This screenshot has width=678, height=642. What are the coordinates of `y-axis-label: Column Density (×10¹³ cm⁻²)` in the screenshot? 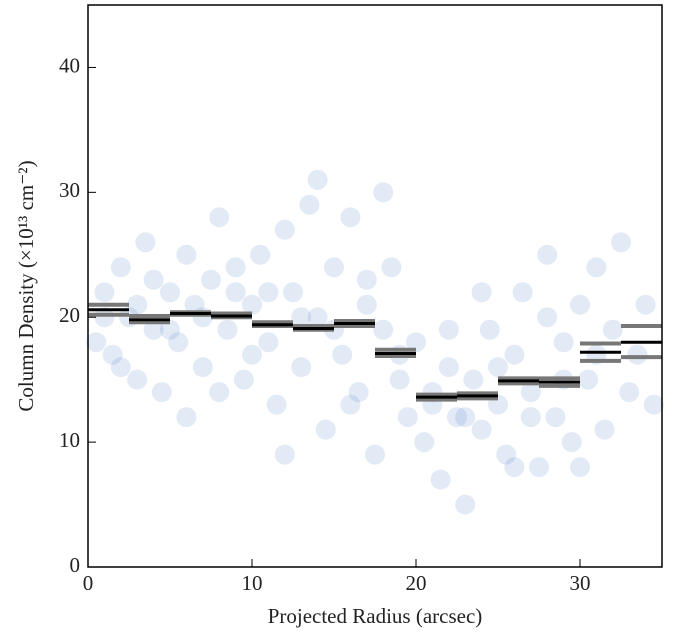 It's located at (26, 285).